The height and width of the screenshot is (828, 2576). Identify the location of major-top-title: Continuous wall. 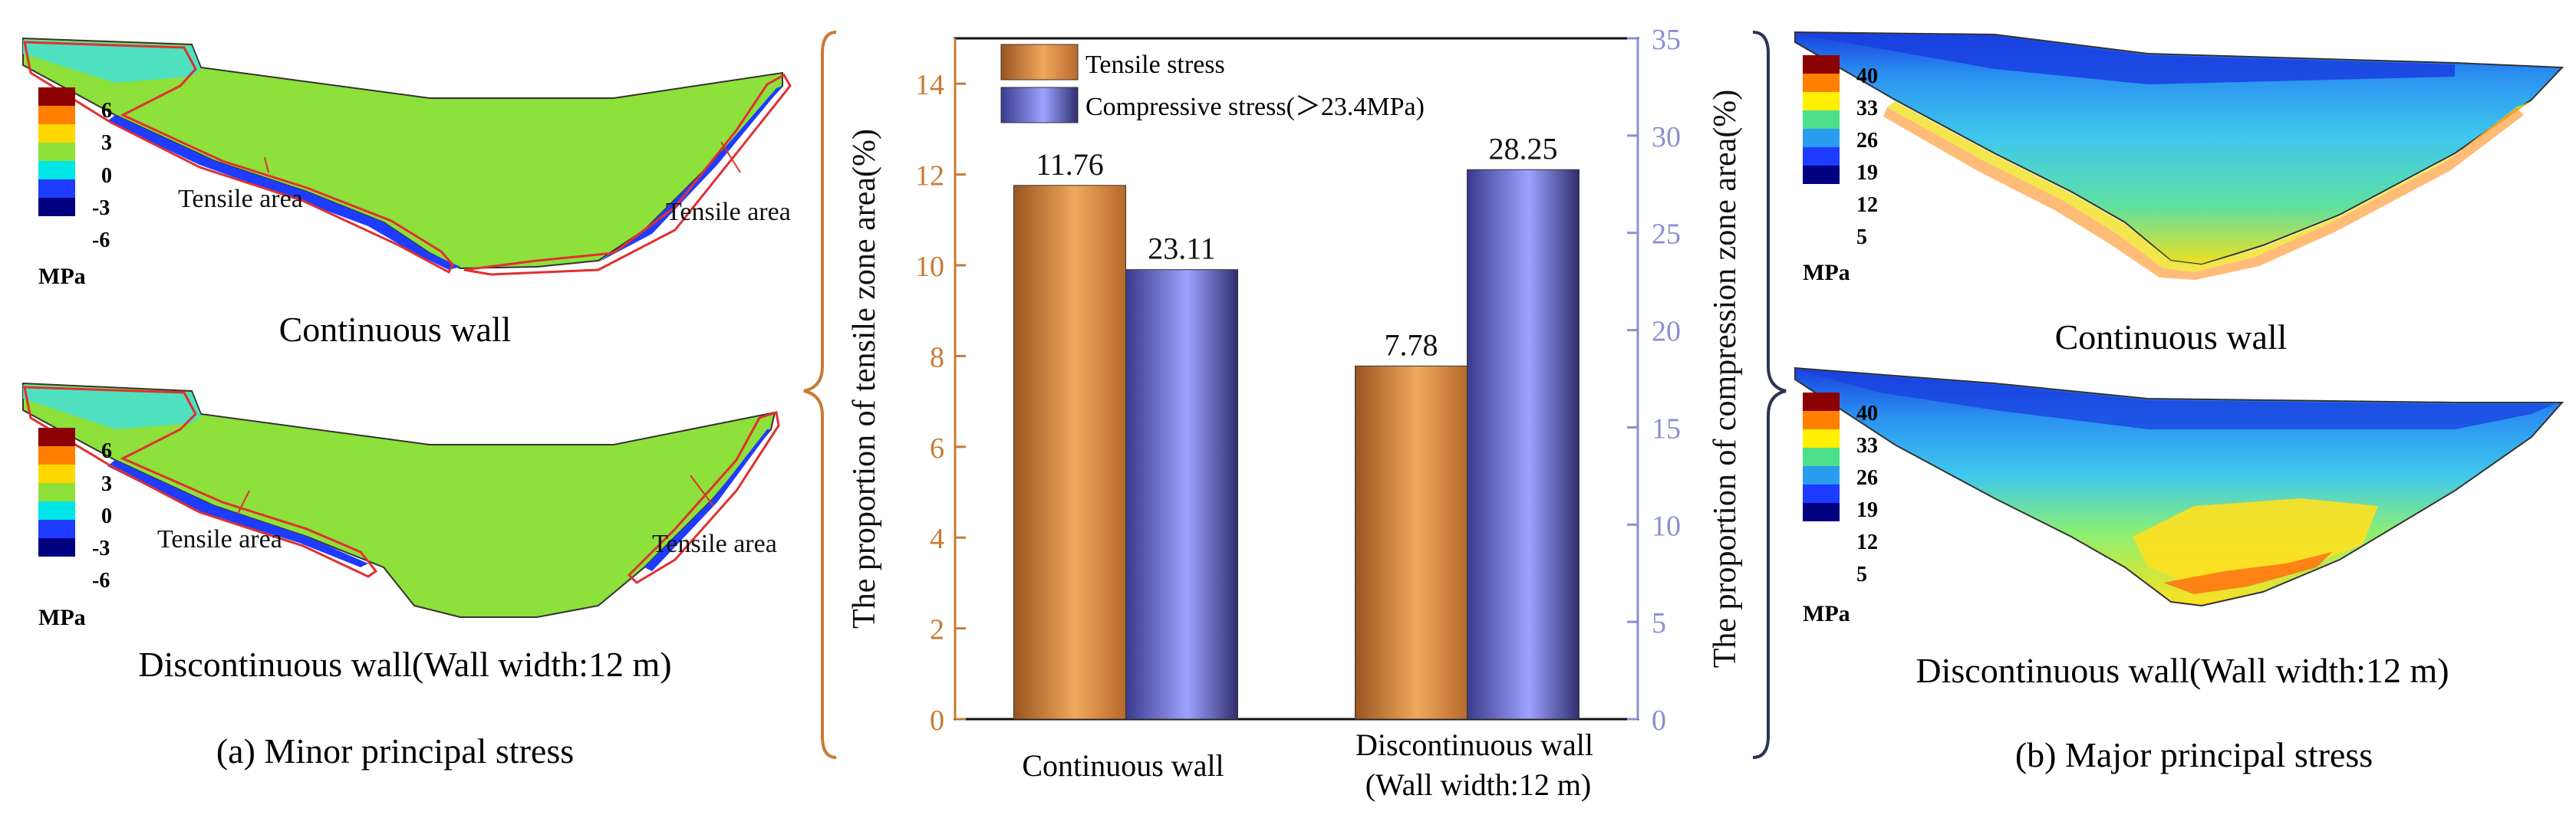
(2171, 336).